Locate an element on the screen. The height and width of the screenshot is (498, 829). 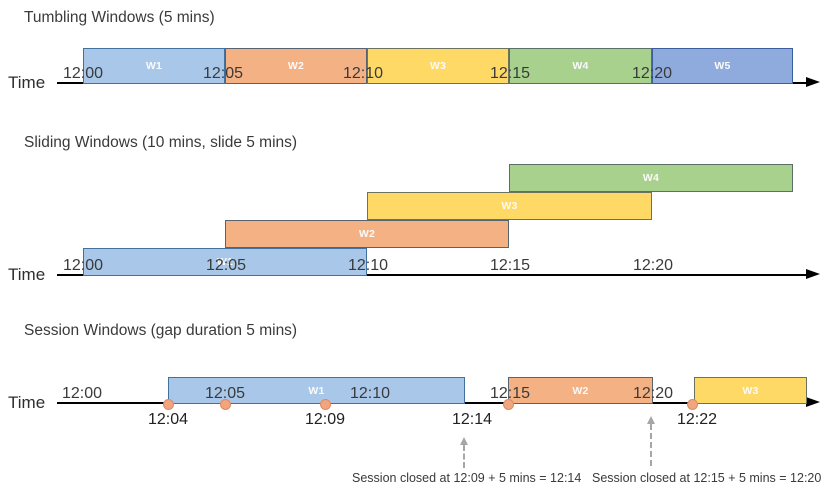
tumbling-tick-label: 12:05 is located at coordinates (223, 73).